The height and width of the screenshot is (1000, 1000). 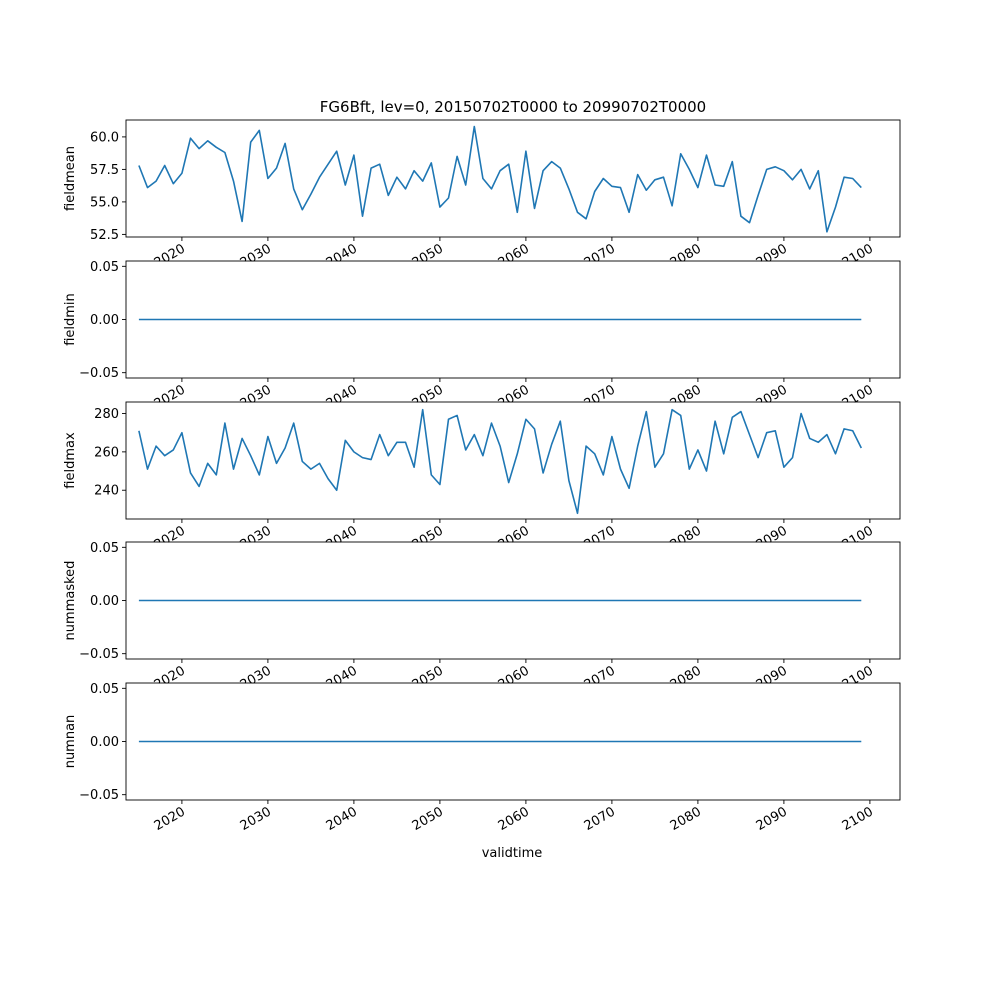 I want to click on y-tick-label: 280, so click(x=106, y=414).